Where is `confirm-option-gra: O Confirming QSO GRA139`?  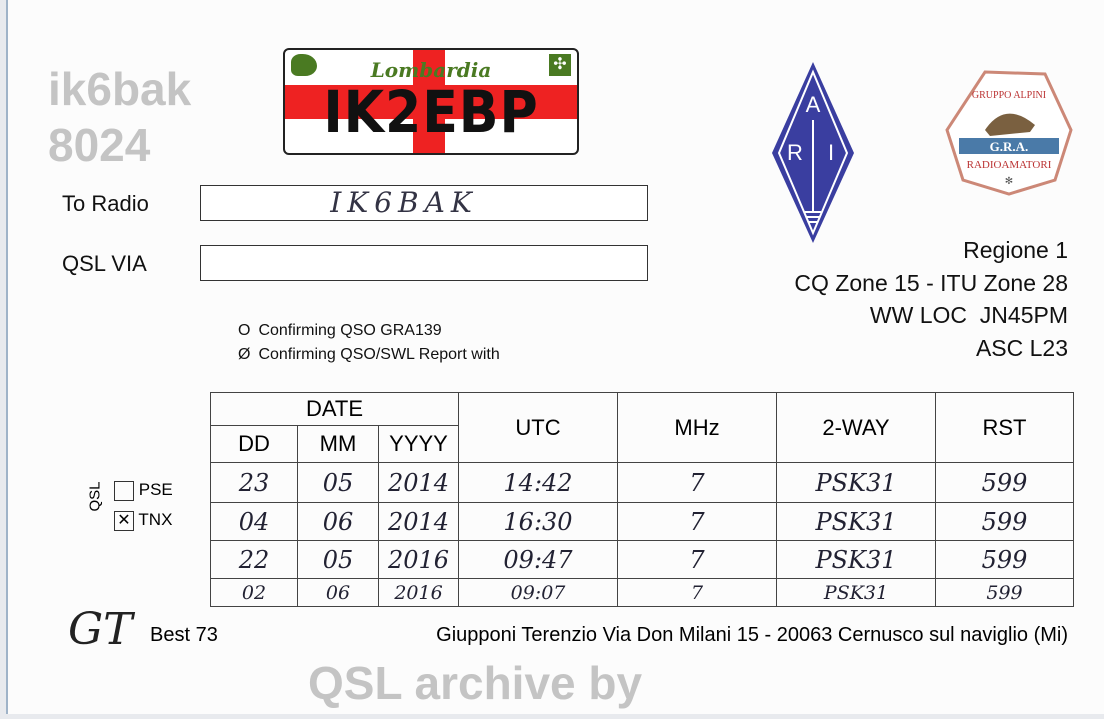
confirm-option-gra: O Confirming QSO GRA139 is located at coordinates (340, 331).